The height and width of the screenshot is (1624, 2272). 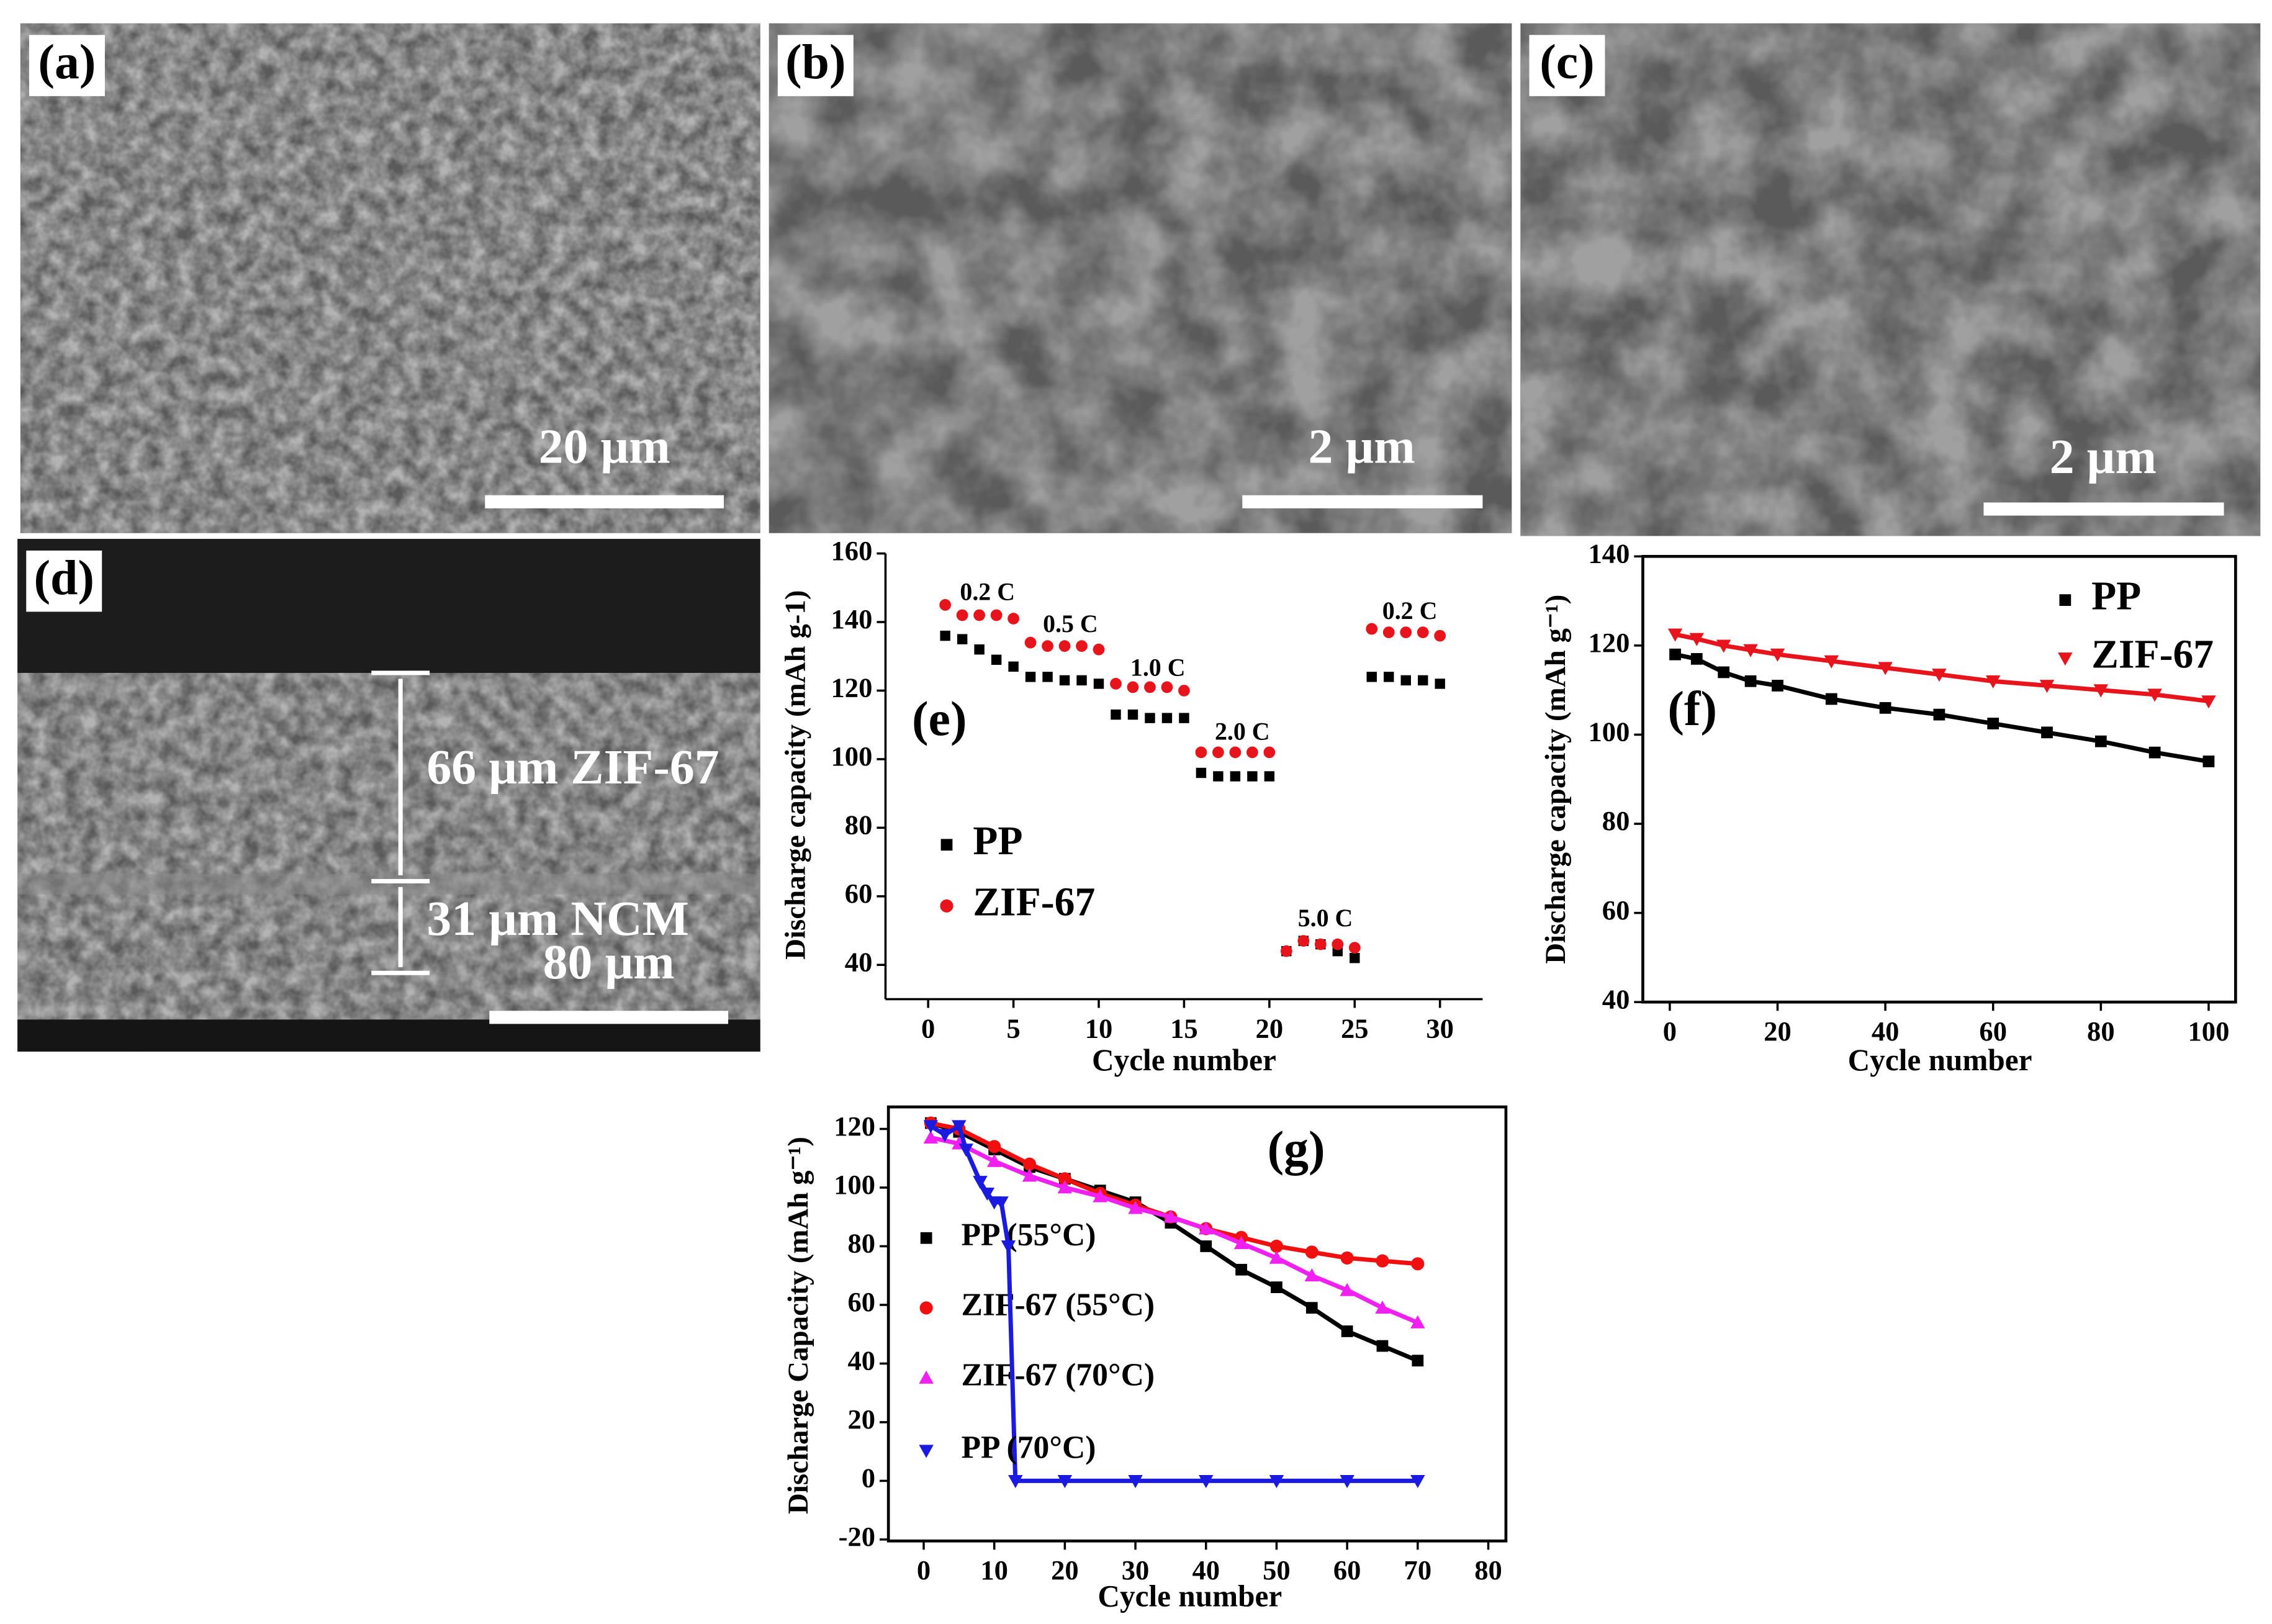 What do you see at coordinates (1886, 1031) in the screenshot?
I see `x-tick-label: 40` at bounding box center [1886, 1031].